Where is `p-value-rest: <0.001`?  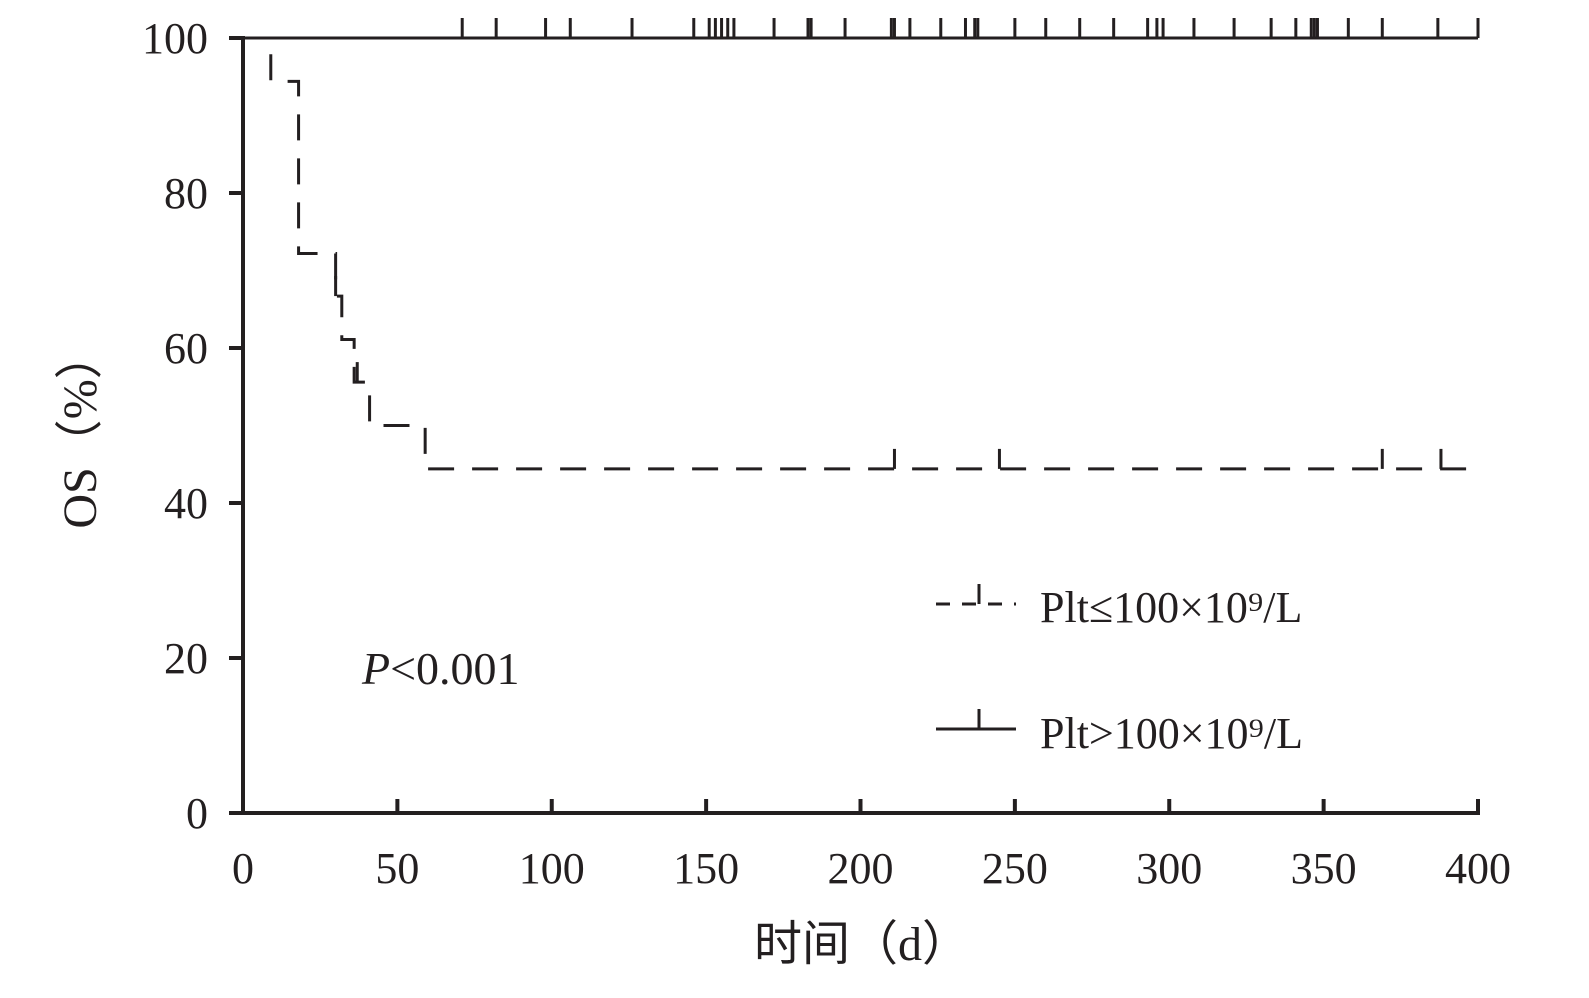
p-value-rest: <0.001 is located at coordinates (454, 668).